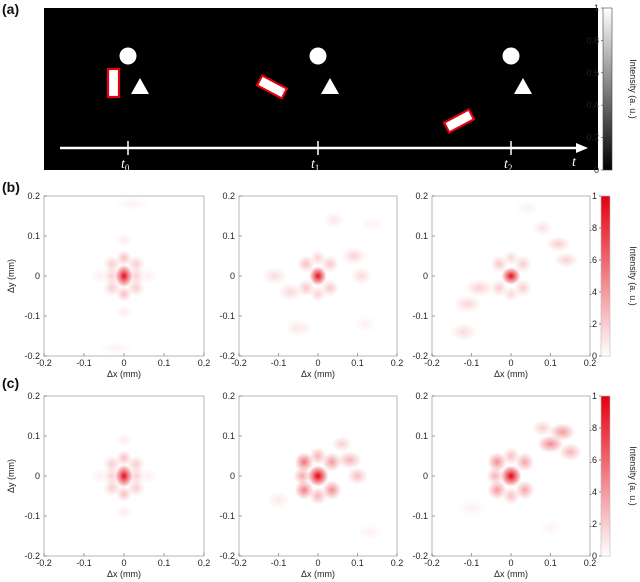 The width and height of the screenshot is (640, 582). What do you see at coordinates (590, 524) in the screenshot?
I see `red-colorbar-c-tick-label: 0.2` at bounding box center [590, 524].